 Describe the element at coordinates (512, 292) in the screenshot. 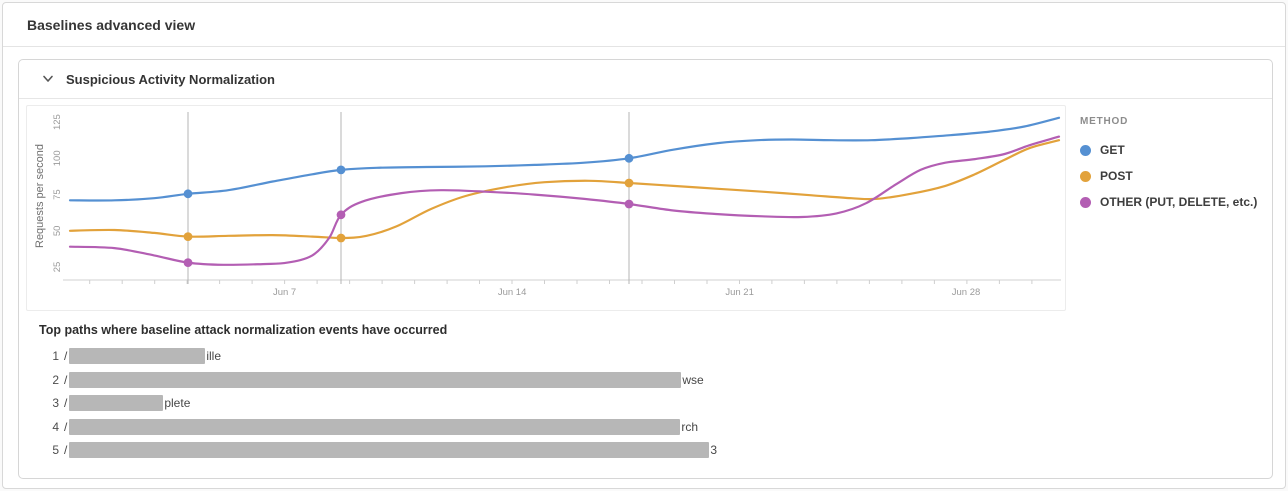

I see `x-tick-label: Jun 14` at that location.